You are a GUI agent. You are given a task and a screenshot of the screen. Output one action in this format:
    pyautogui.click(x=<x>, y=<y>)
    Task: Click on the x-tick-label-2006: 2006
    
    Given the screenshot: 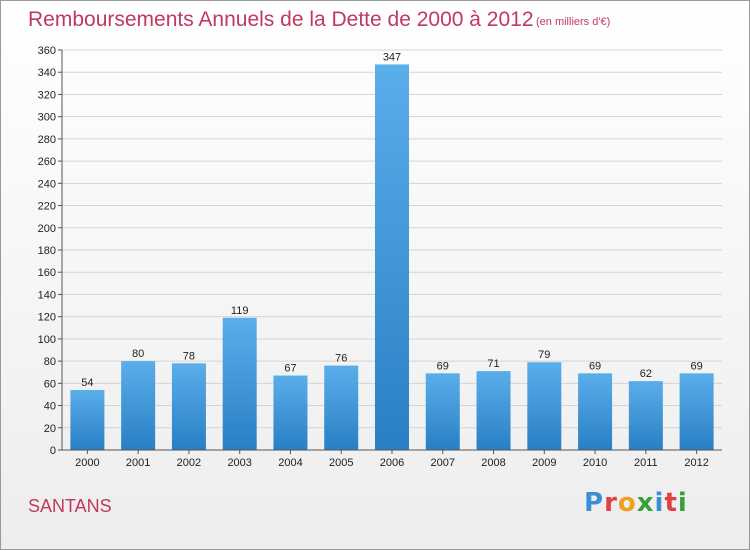 What is the action you would take?
    pyautogui.click(x=392, y=463)
    